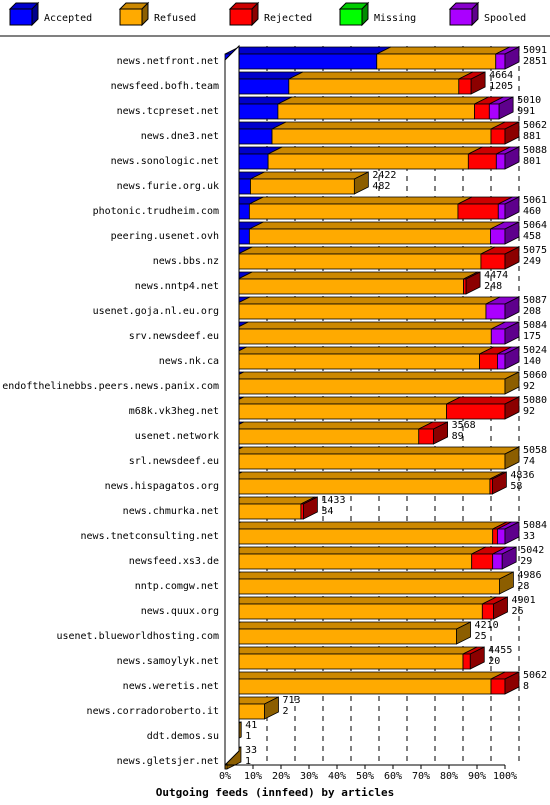 The height and width of the screenshot is (805, 550). What do you see at coordinates (251, 750) in the screenshot?
I see `bar-offered-value: 33` at bounding box center [251, 750].